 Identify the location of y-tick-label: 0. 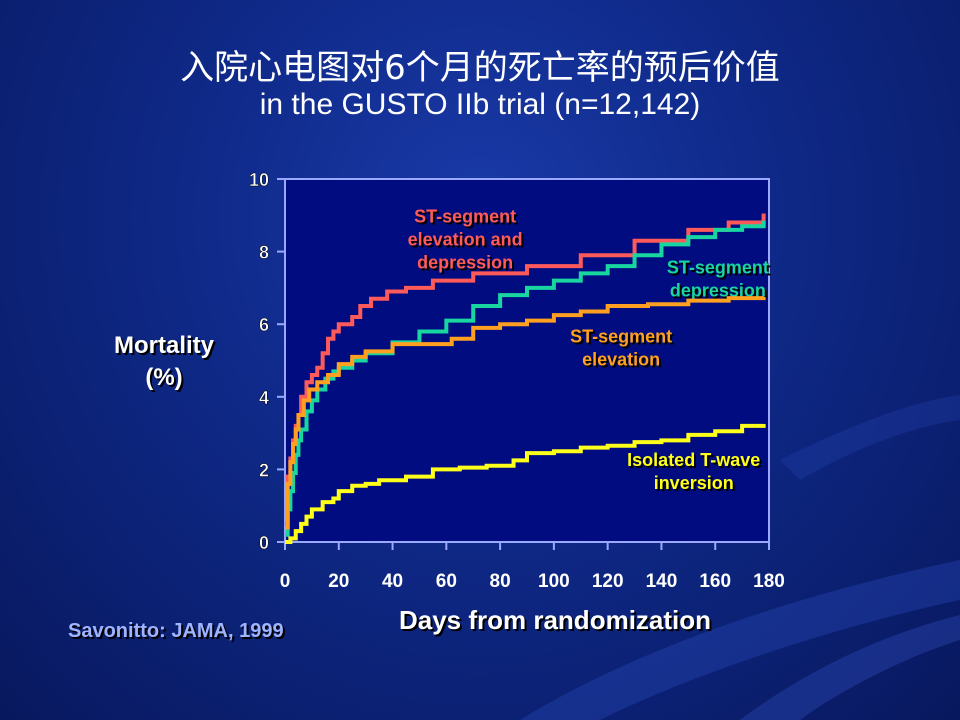
(264, 543).